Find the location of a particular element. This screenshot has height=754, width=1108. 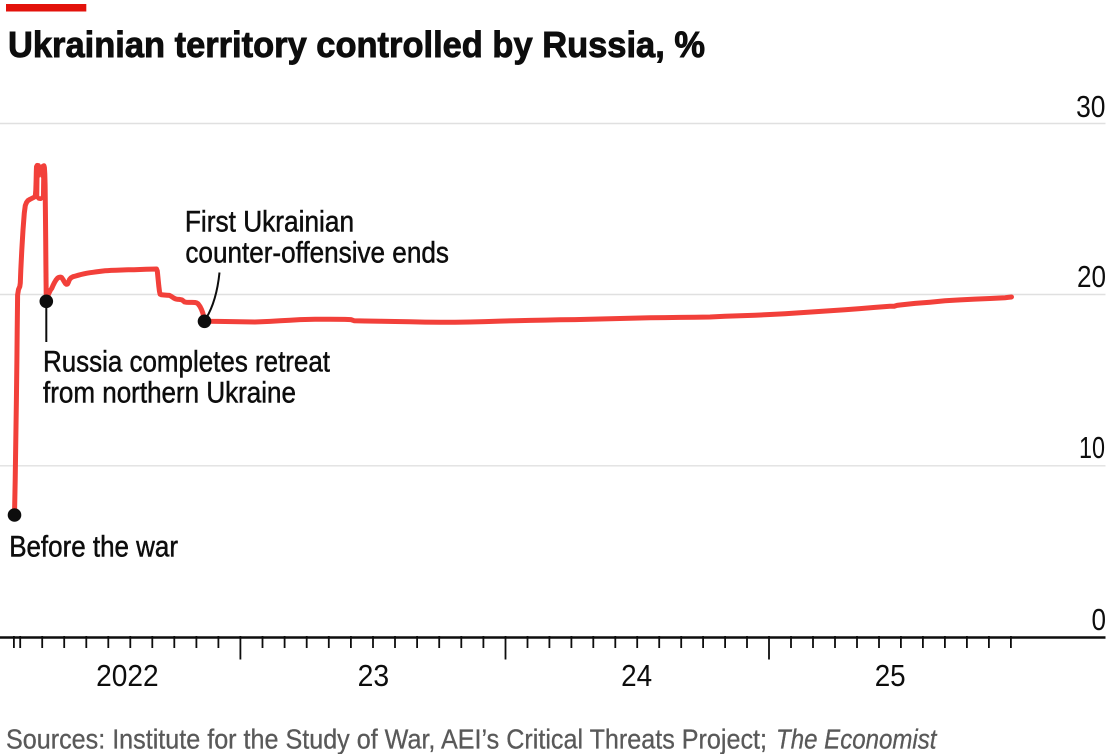

svg-text: First Ukrainian is located at coordinates (269, 222).